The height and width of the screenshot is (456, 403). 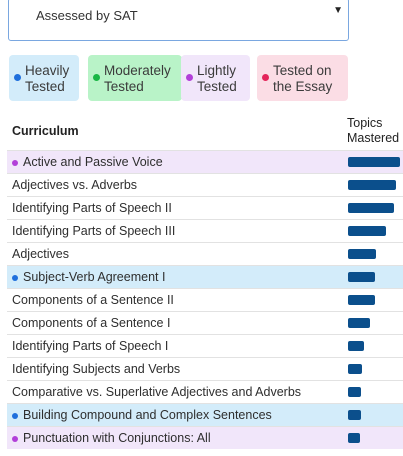 What do you see at coordinates (93, 300) in the screenshot?
I see `curriculum-topic-name: Components of a Sentence II` at bounding box center [93, 300].